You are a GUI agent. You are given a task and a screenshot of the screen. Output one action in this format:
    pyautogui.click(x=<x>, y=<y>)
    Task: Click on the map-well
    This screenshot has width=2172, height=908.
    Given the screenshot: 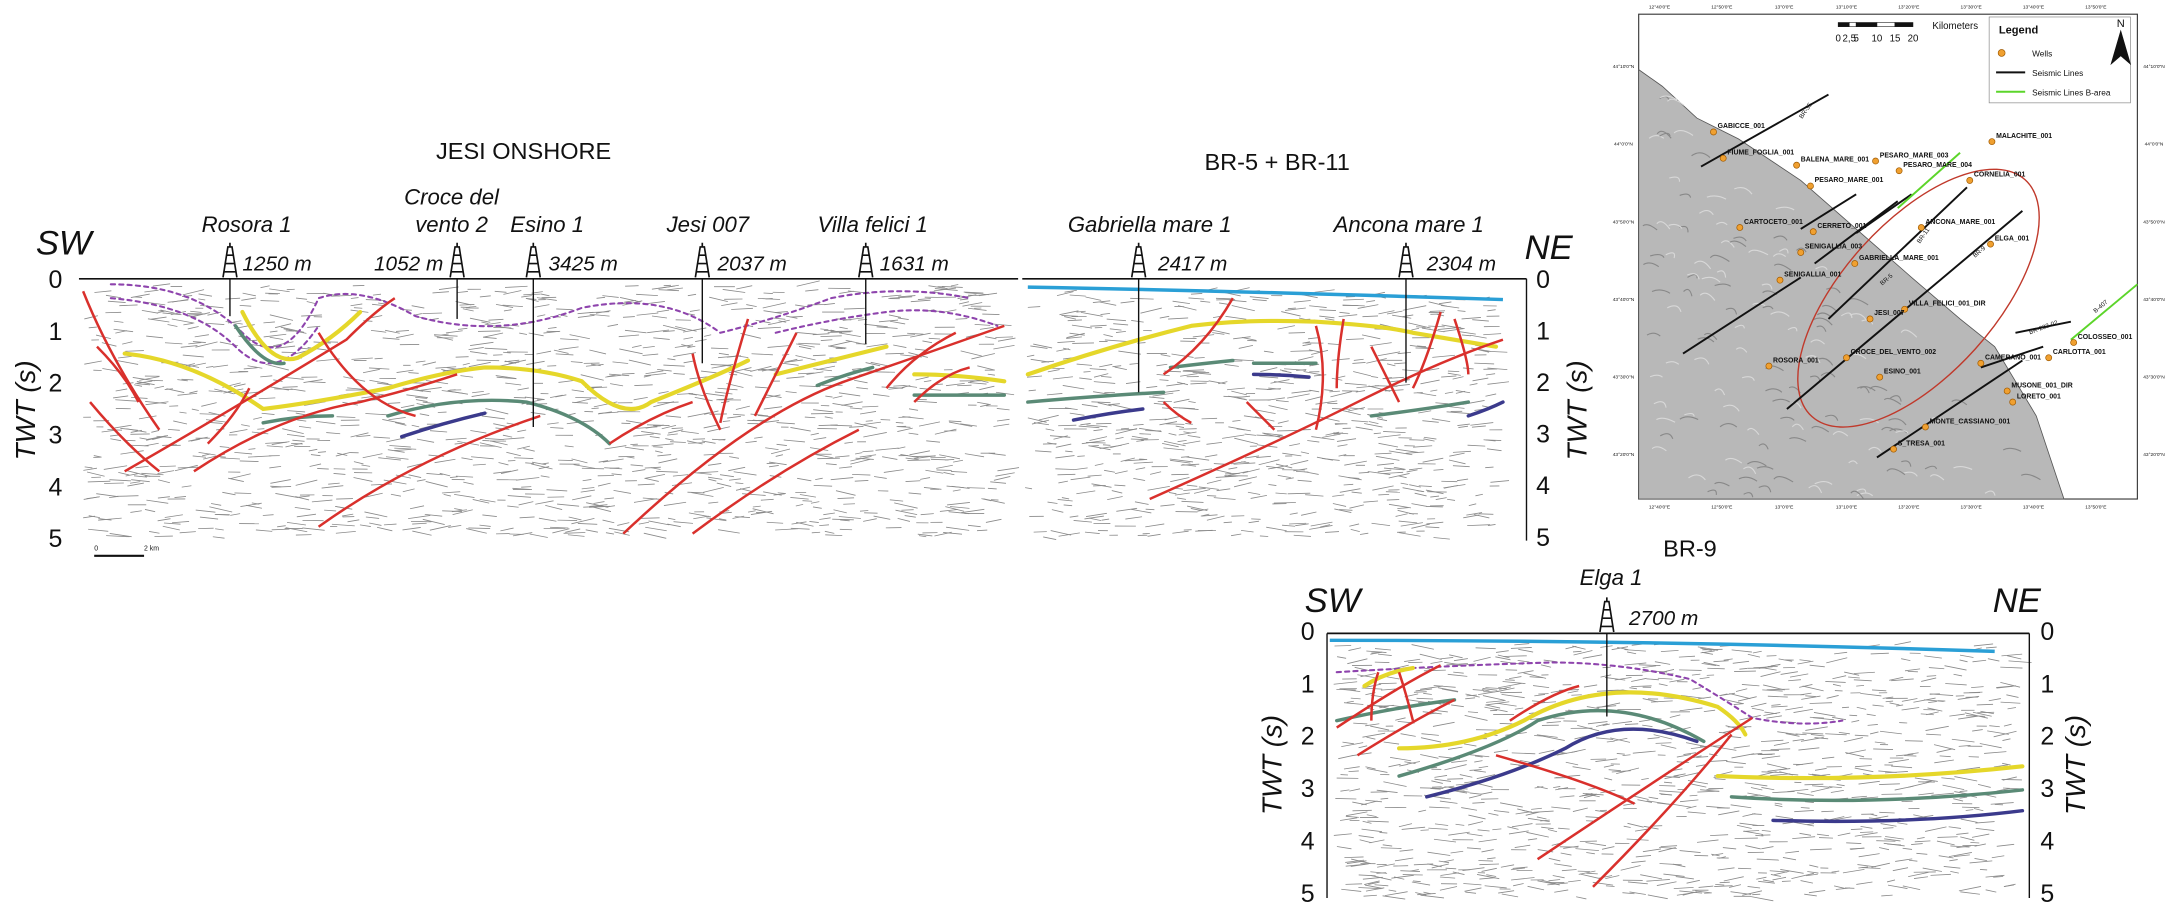 What is the action you would take?
    pyautogui.click(x=2074, y=342)
    